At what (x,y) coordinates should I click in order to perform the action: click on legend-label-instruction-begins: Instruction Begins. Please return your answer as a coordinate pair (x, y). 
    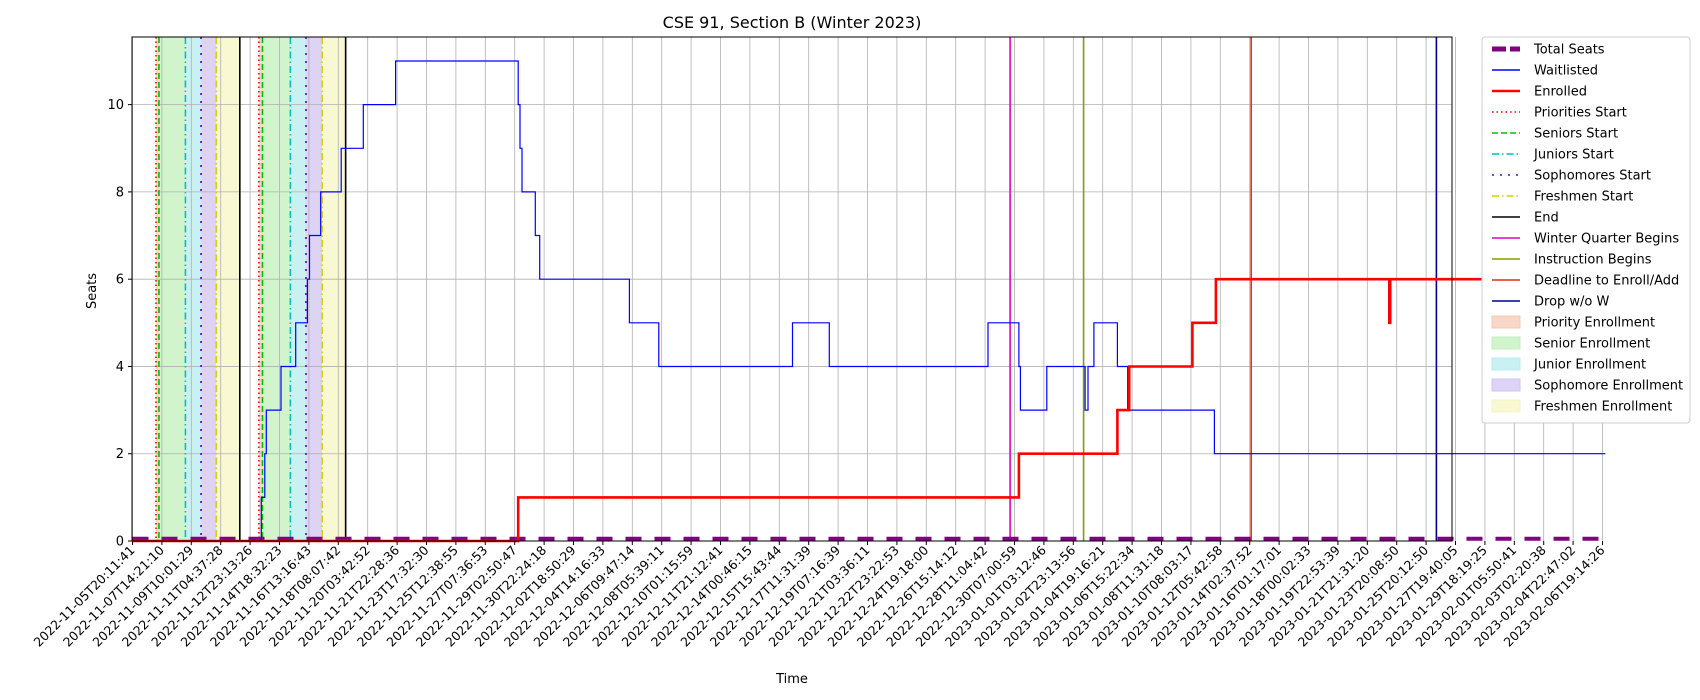
    Looking at the image, I should click on (1593, 260).